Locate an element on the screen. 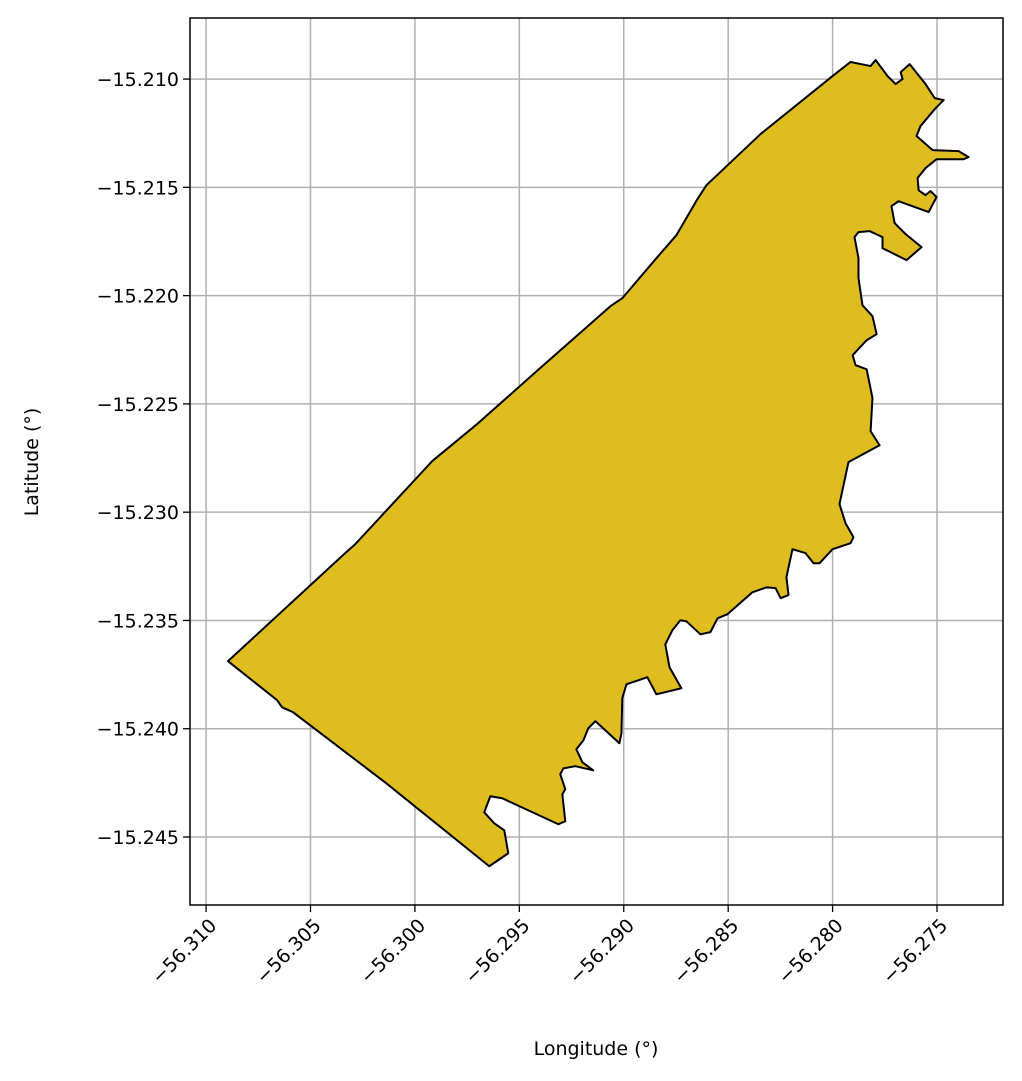 The image size is (1022, 1081). x-tick-label: −56.305 is located at coordinates (289, 952).